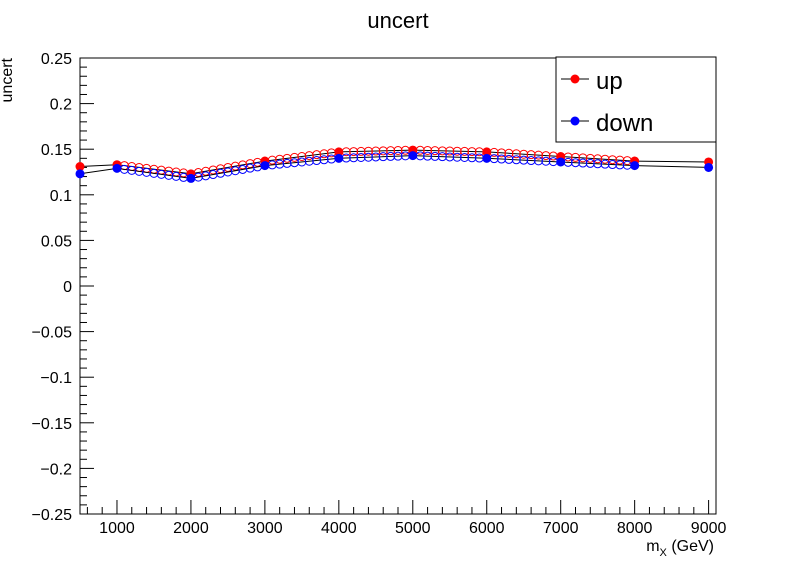 The height and width of the screenshot is (577, 796). What do you see at coordinates (52, 333) in the screenshot?
I see `y-tick-label: −0.05` at bounding box center [52, 333].